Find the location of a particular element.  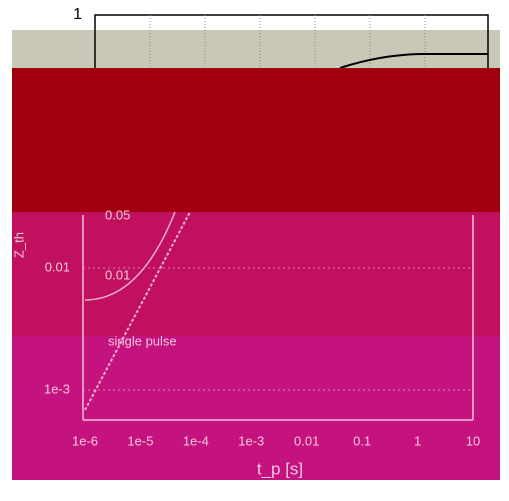

y-axis-label: Z_th is located at coordinates (18, 245).